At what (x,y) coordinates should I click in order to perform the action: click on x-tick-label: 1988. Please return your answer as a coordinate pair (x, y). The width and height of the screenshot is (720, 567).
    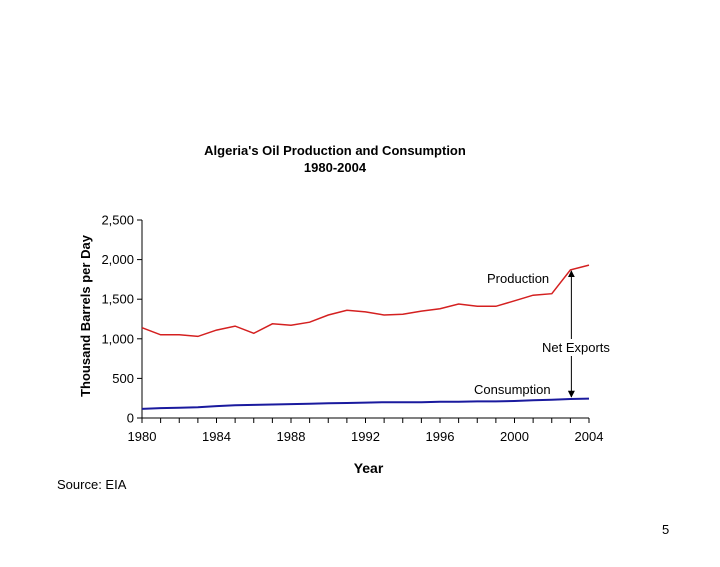
    Looking at the image, I should click on (291, 436).